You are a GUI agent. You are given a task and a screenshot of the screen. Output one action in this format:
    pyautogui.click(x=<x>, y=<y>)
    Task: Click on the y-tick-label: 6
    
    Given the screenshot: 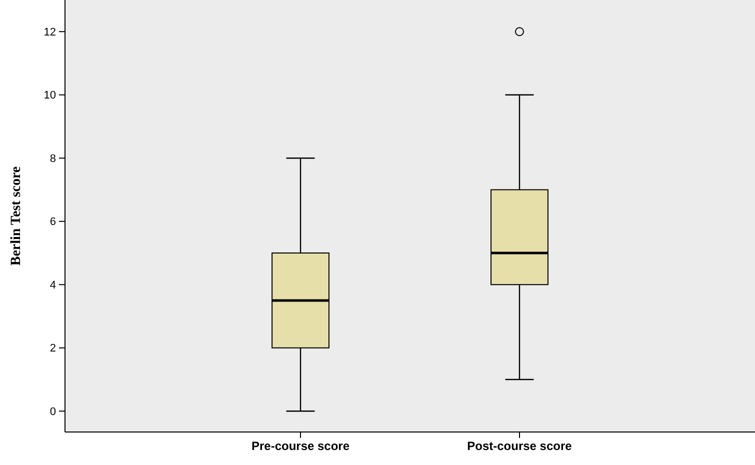 What is the action you would take?
    pyautogui.click(x=53, y=222)
    